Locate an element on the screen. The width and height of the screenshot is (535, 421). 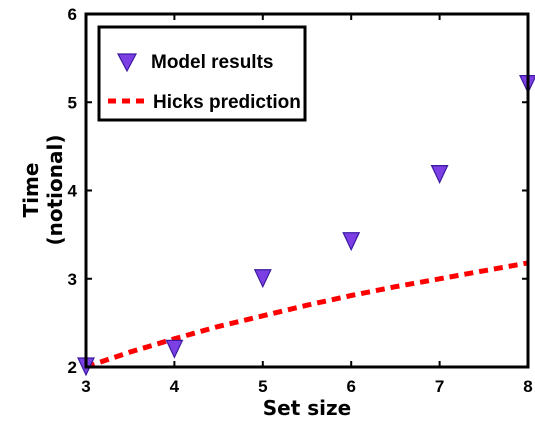
y-tick-label-4: 4 is located at coordinates (73, 191).